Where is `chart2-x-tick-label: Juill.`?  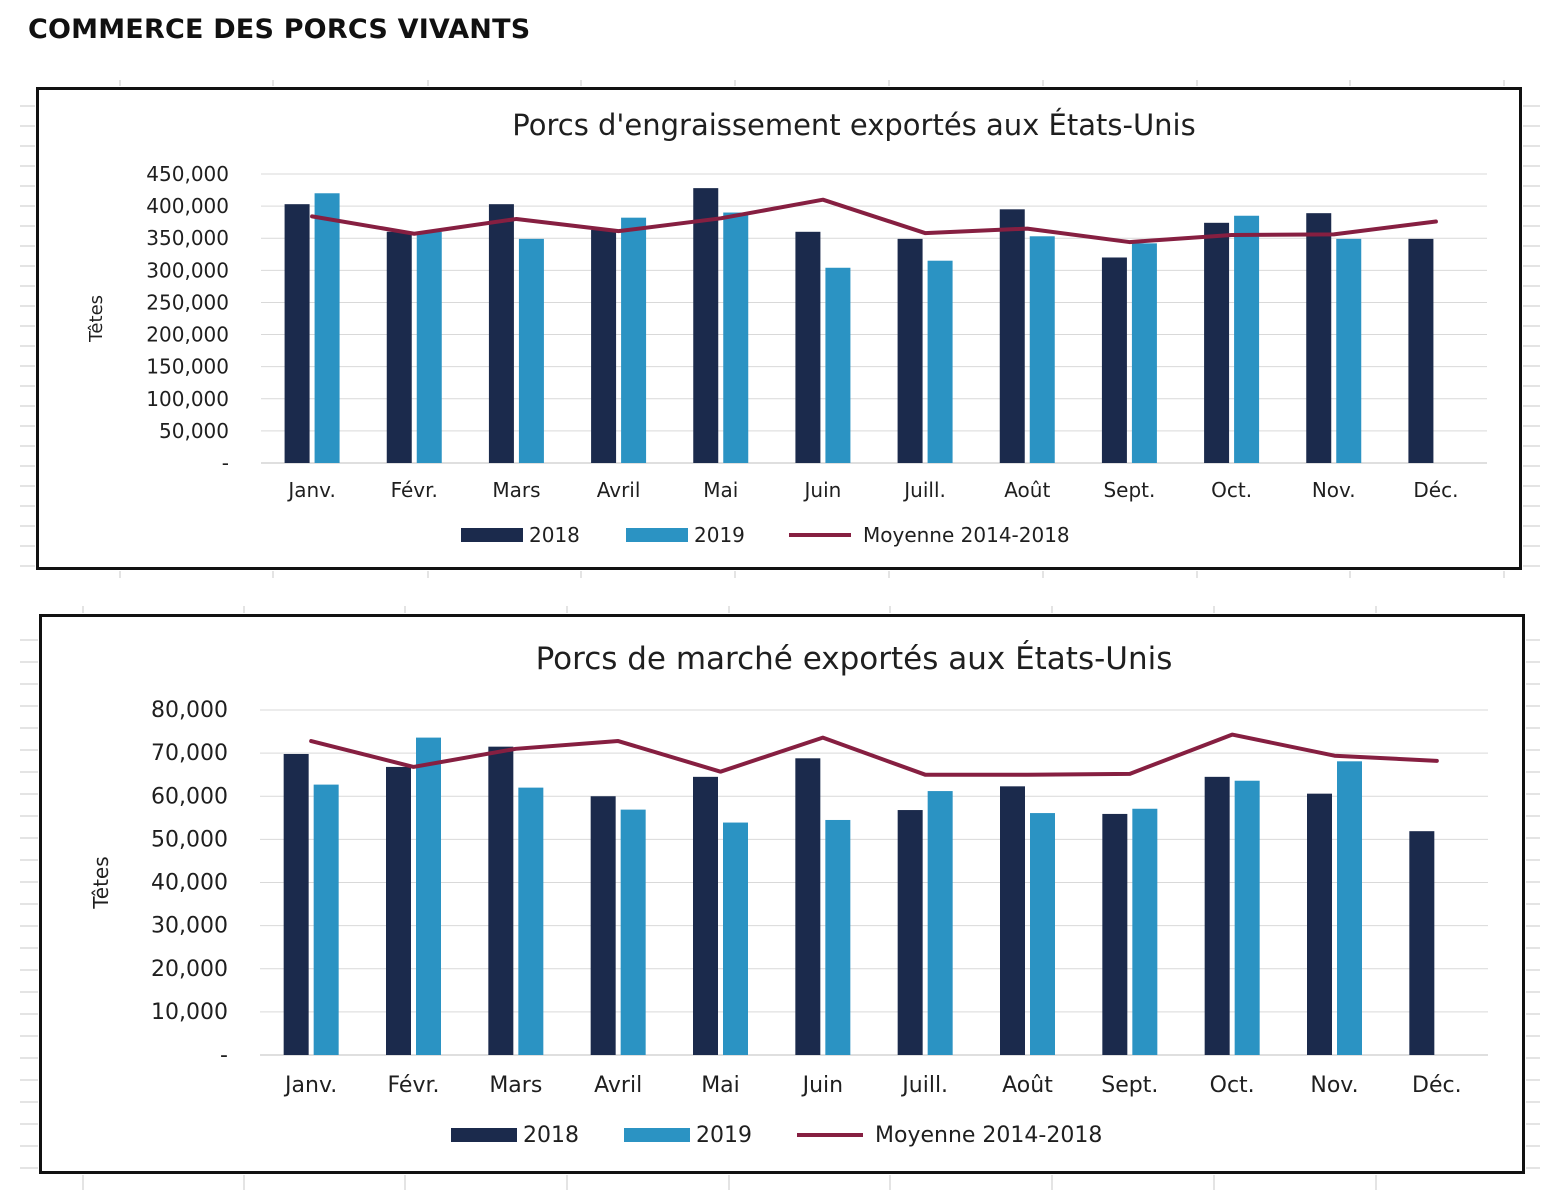
chart2-x-tick-label: Juill. is located at coordinates (924, 1085).